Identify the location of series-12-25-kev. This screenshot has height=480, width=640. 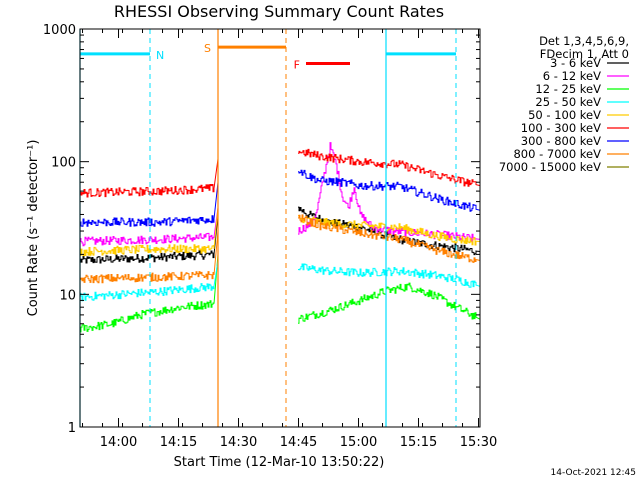
(280, 293).